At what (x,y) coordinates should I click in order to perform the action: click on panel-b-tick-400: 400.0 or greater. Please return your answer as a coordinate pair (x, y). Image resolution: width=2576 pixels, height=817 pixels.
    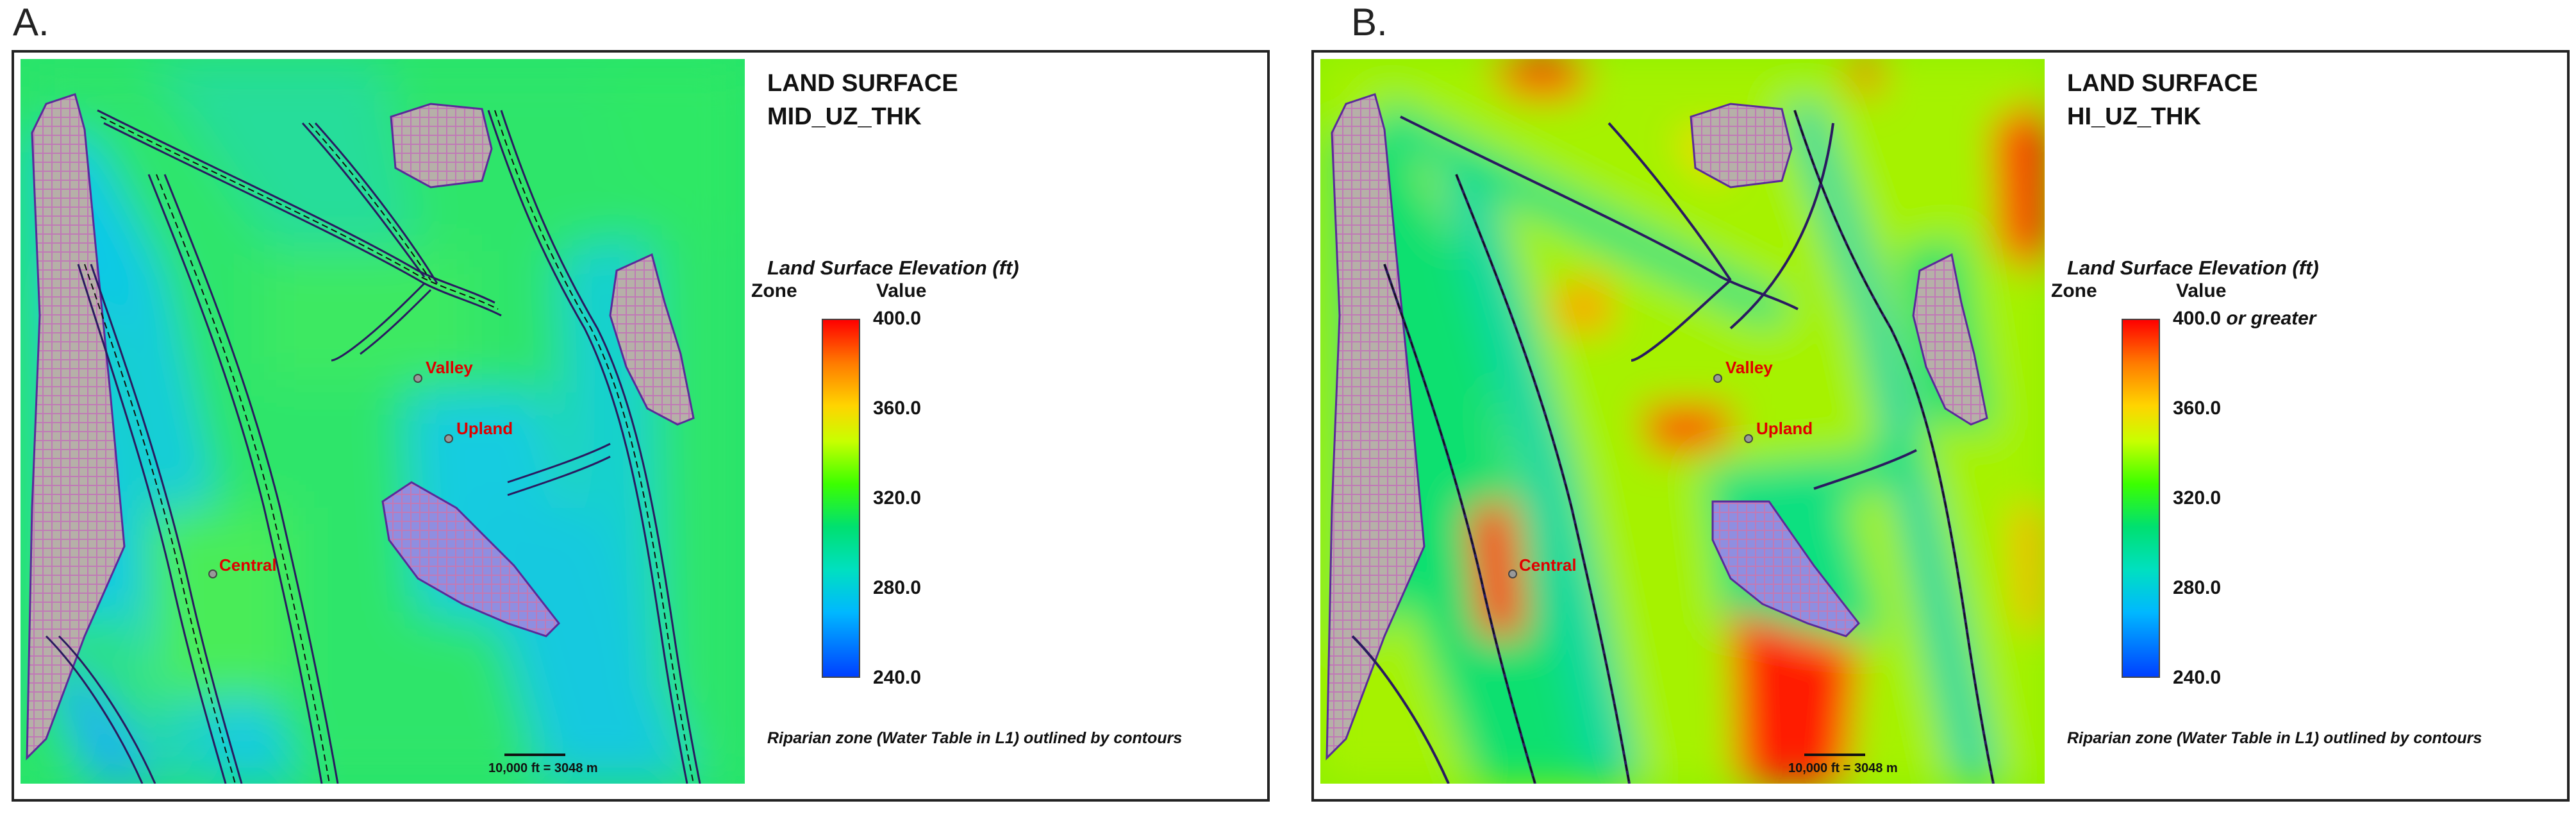
    Looking at the image, I should click on (2244, 319).